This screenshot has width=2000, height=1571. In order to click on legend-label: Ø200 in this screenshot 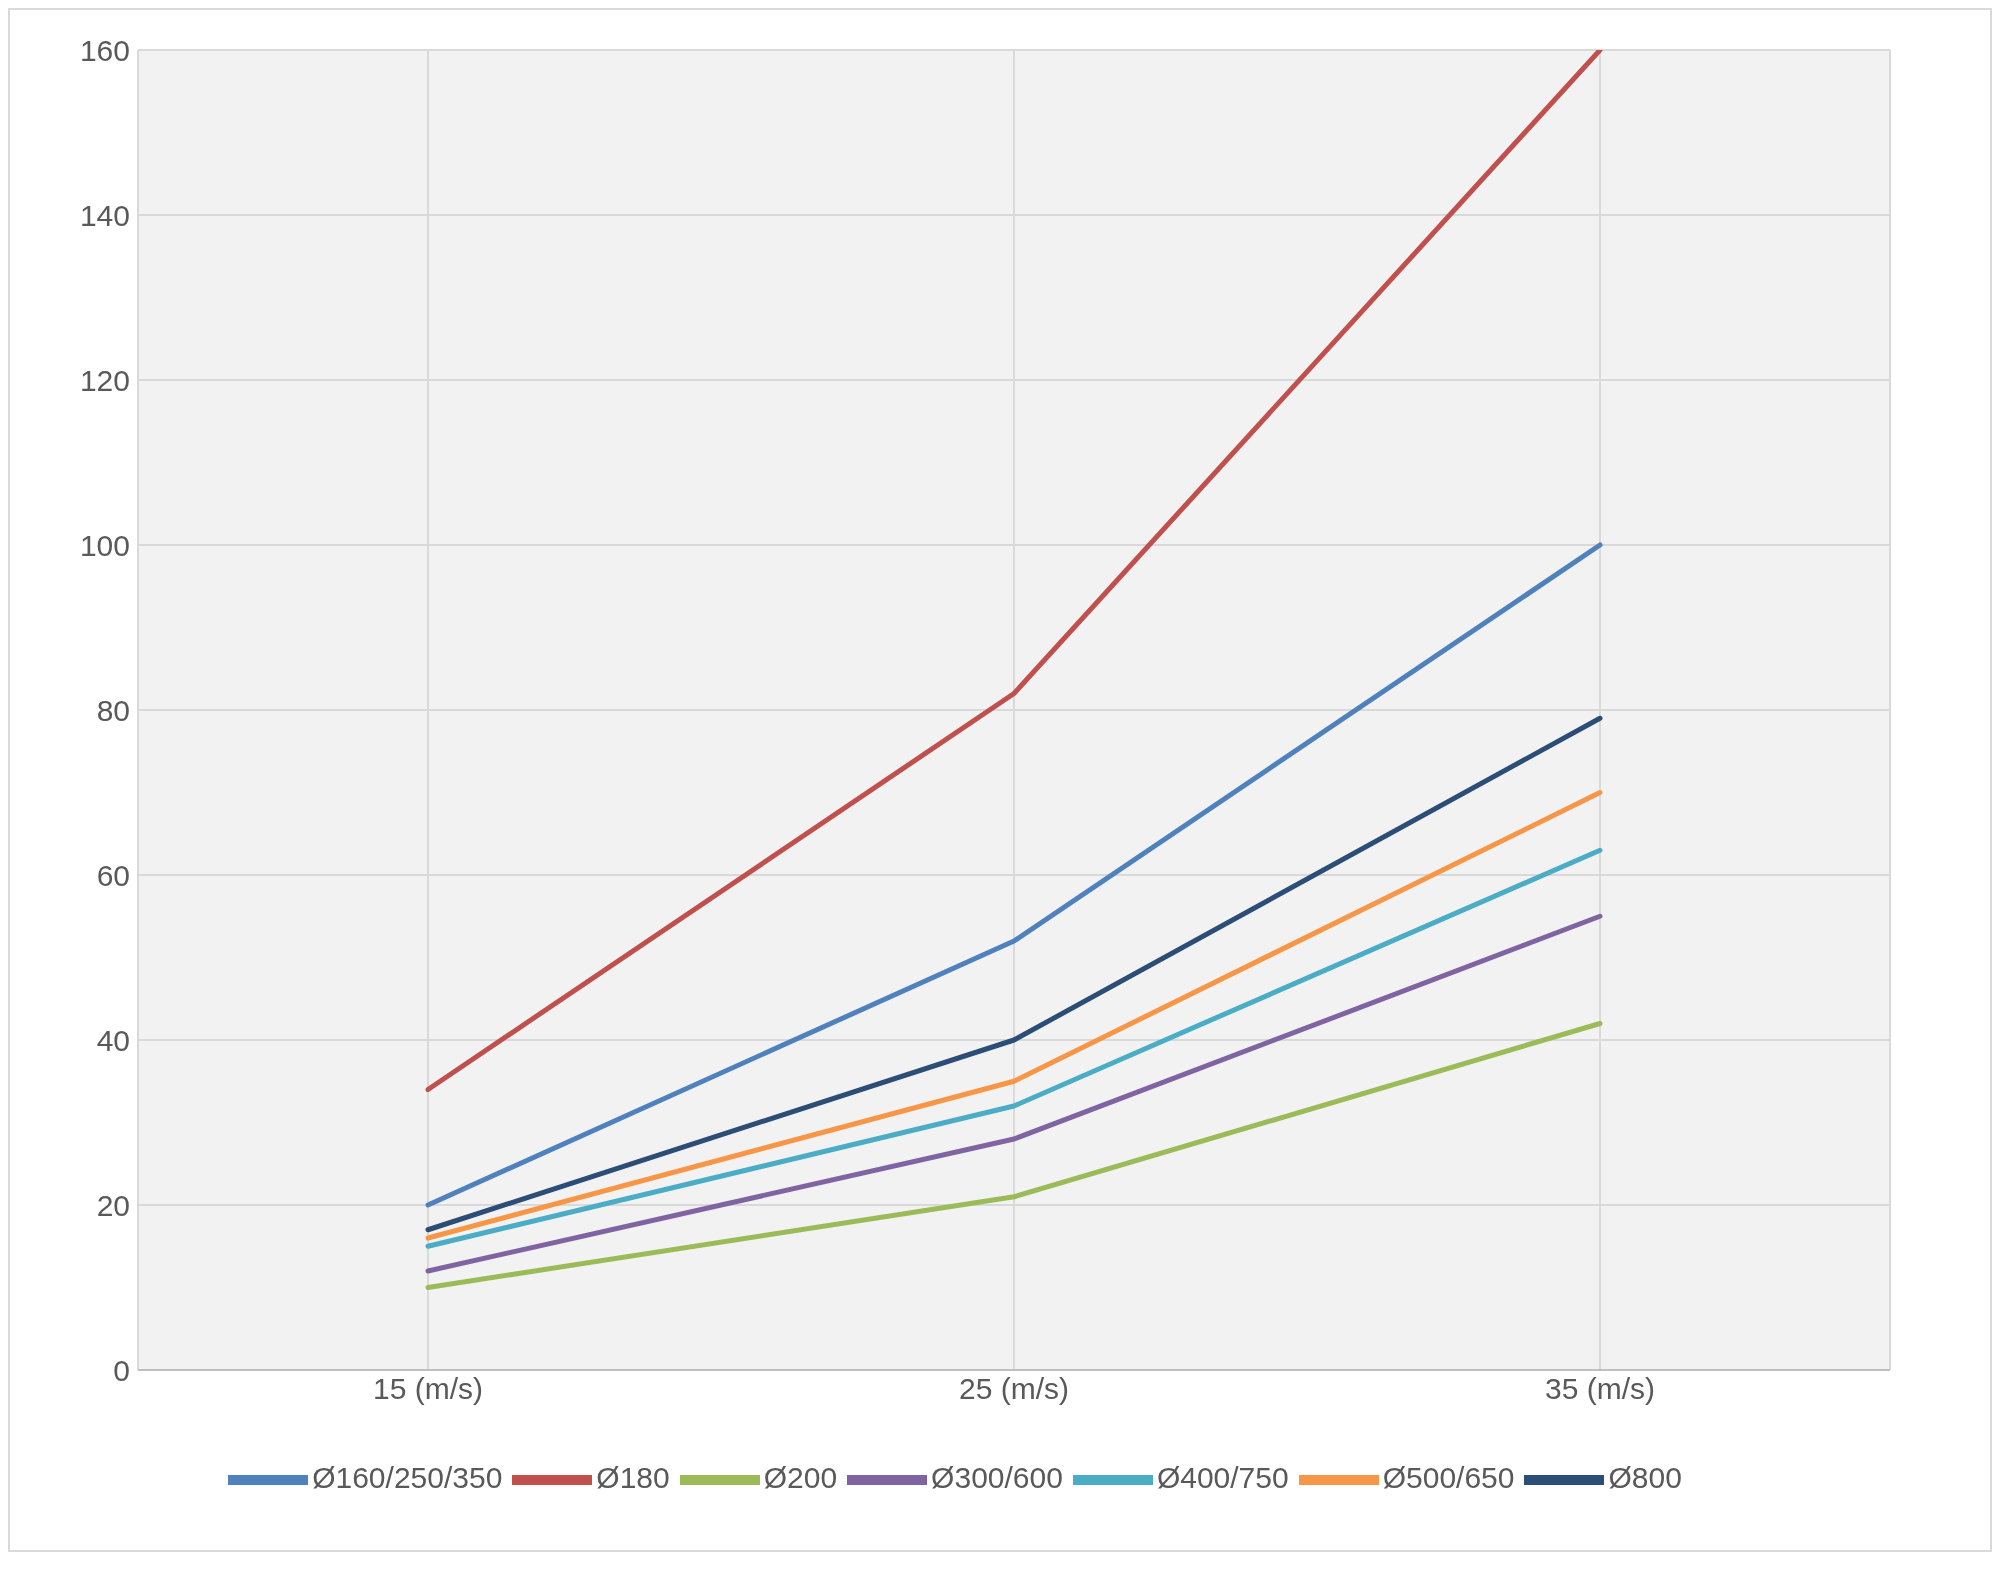, I will do `click(800, 1477)`.